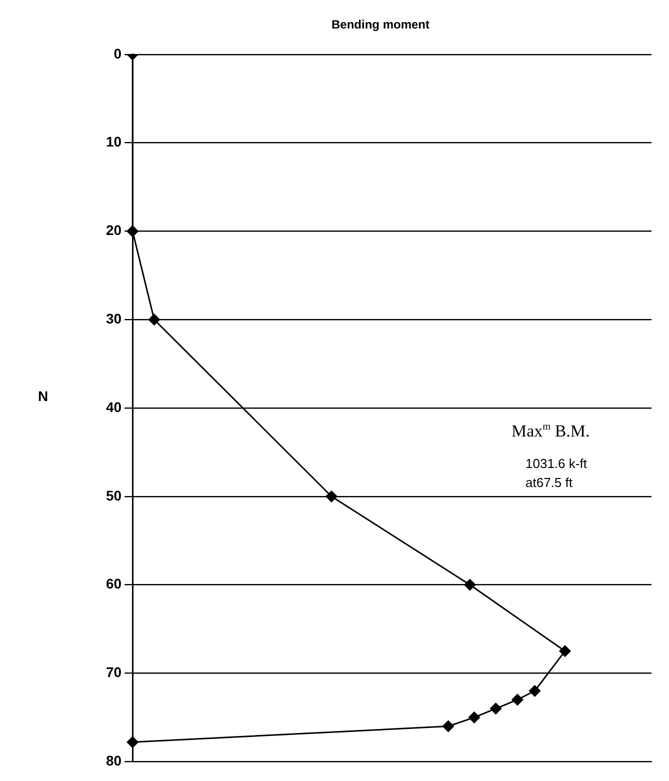  Describe the element at coordinates (557, 464) in the screenshot. I see `annotation: 1031.6 k-ft` at that location.